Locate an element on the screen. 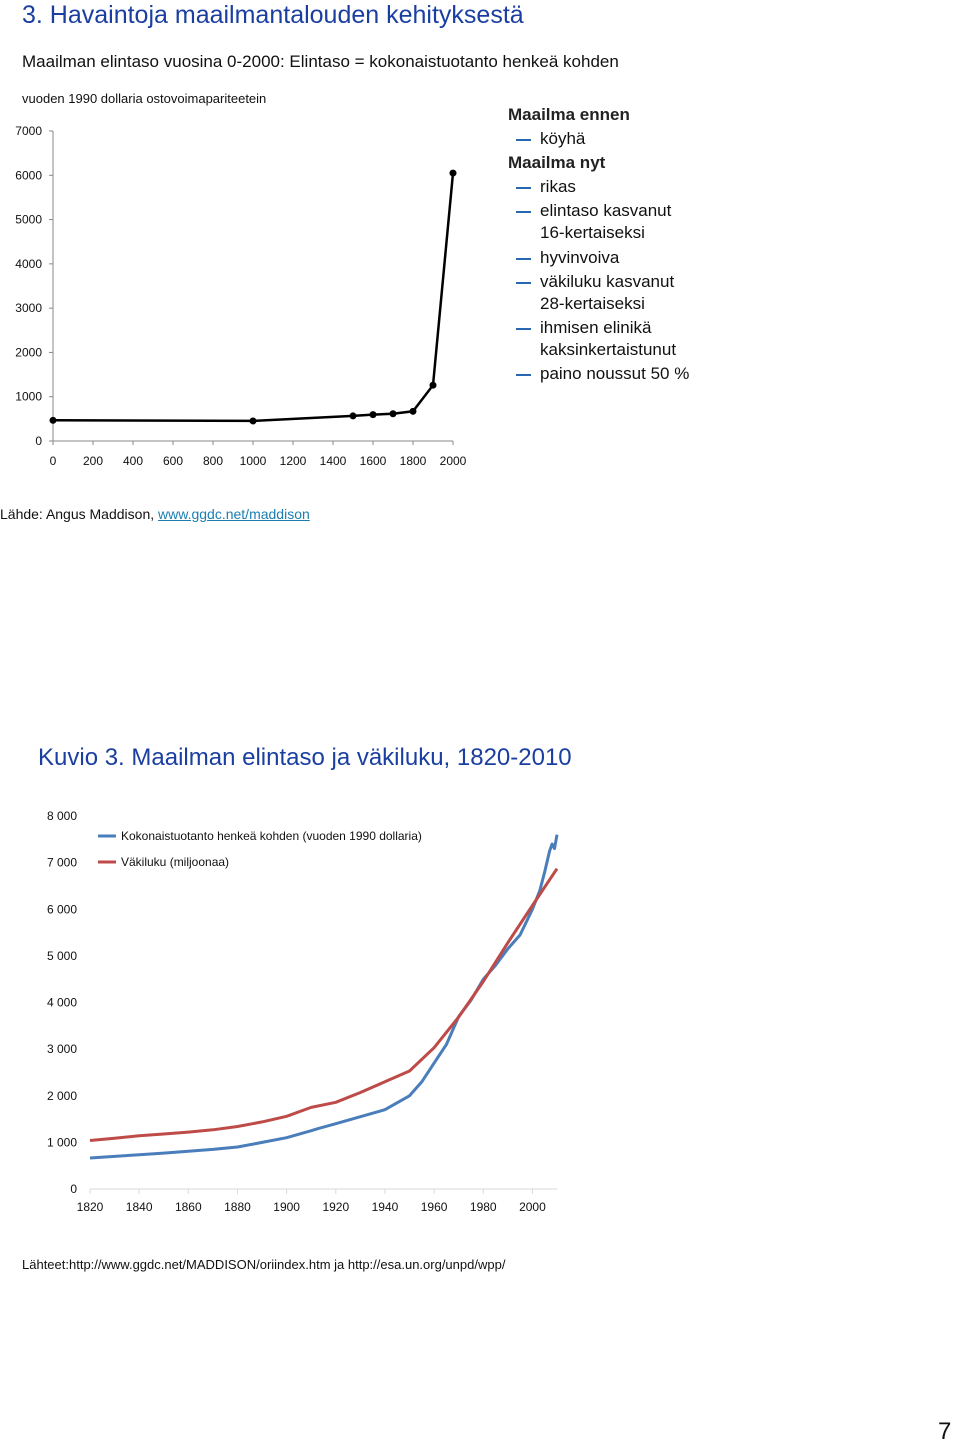  y-tick-label: 6 000 is located at coordinates (62, 909).